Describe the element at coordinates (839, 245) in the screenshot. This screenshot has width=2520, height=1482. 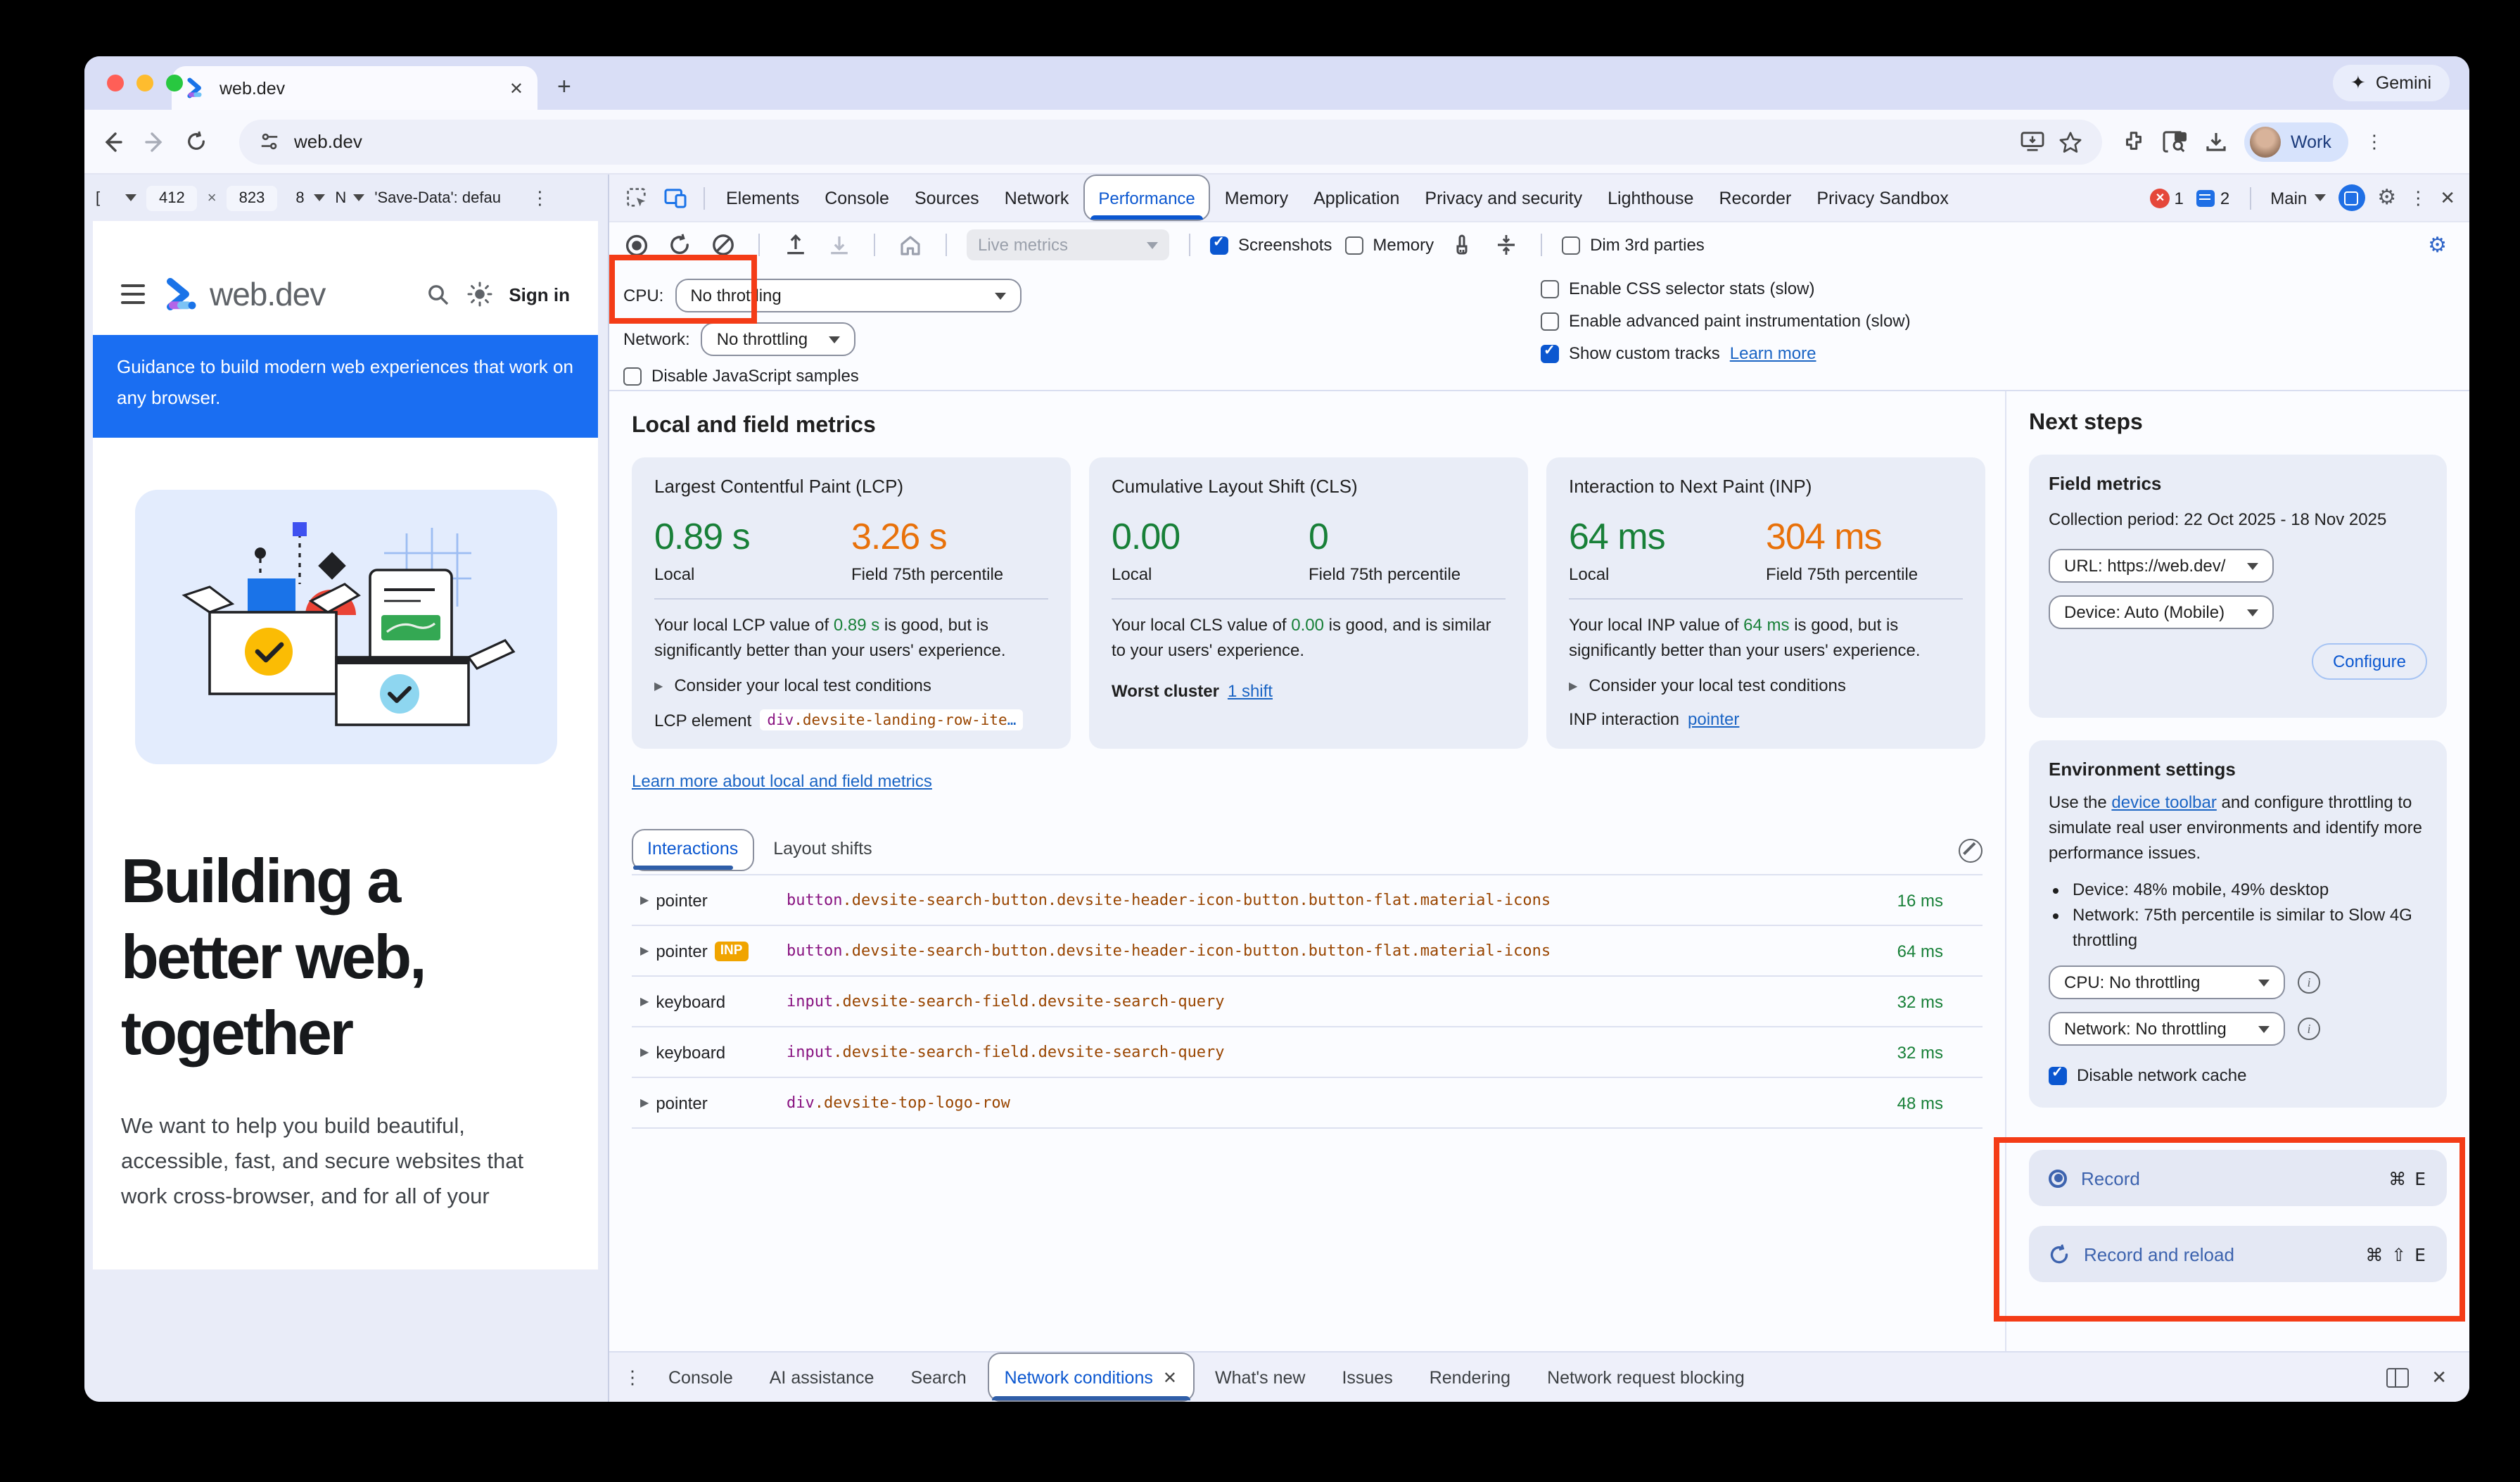
I see `save-profile-icon` at that location.